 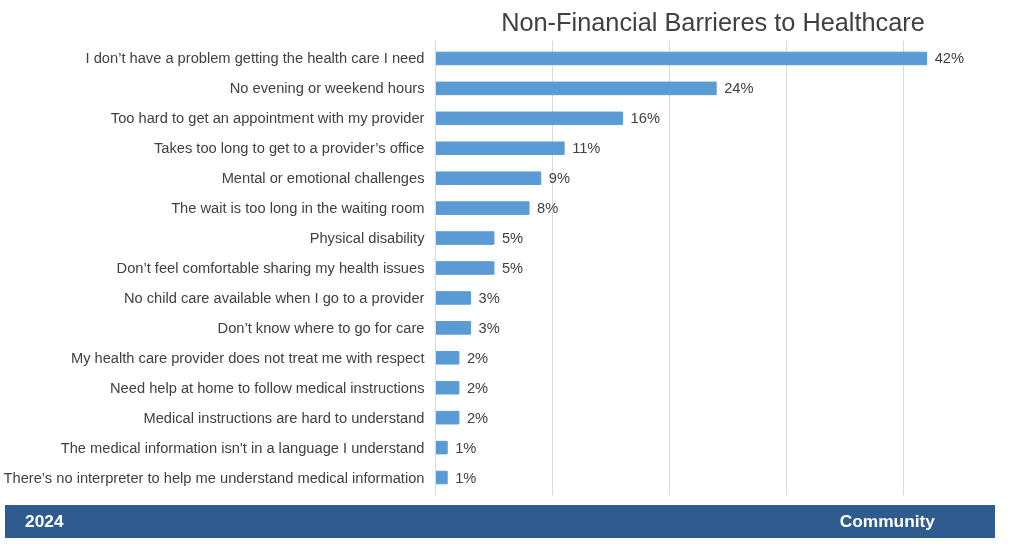 What do you see at coordinates (713, 21) in the screenshot?
I see `chart-title: Non-Financial Barrieres to Healthcare` at bounding box center [713, 21].